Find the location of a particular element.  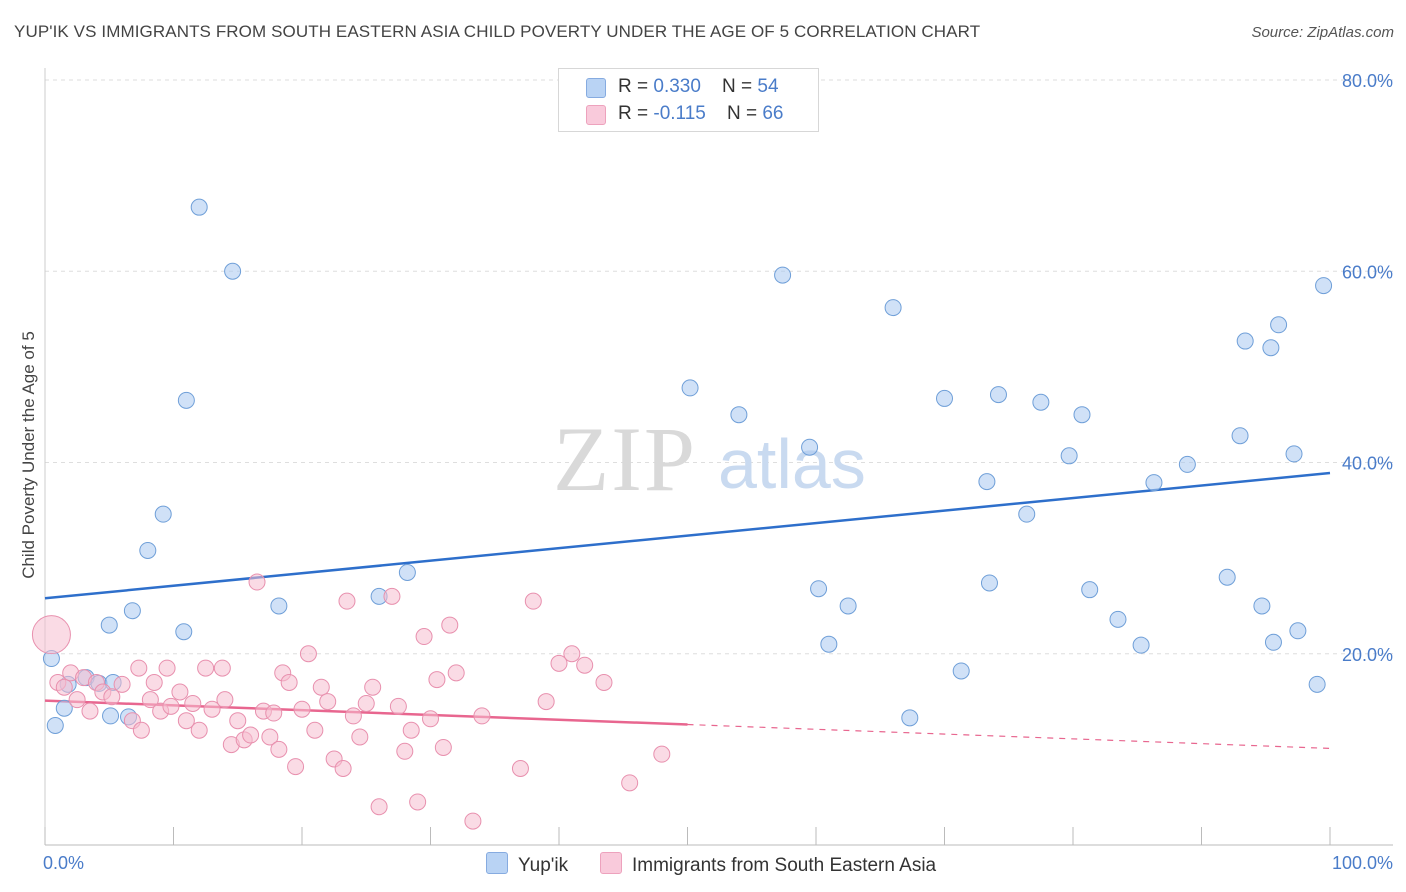

legend-r-value: 0.330 is located at coordinates (677, 86).